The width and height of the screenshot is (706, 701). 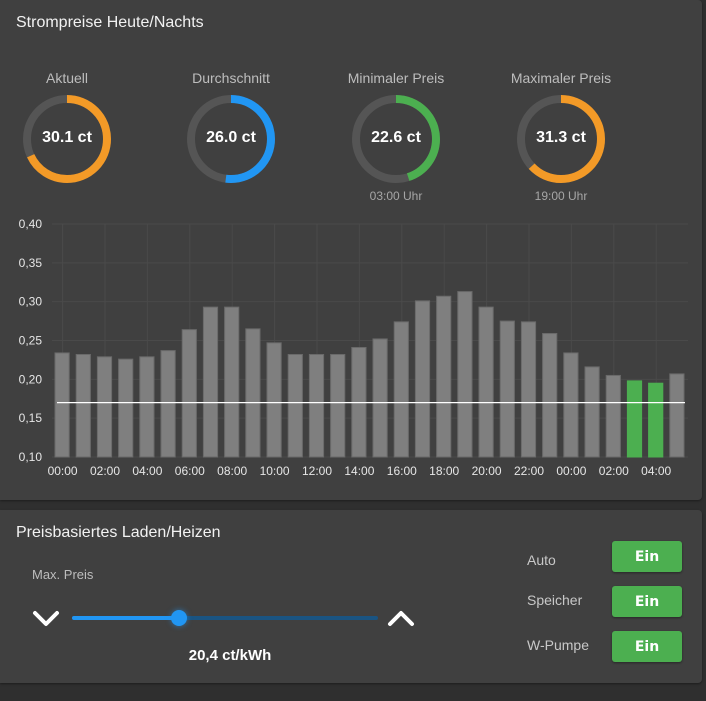 I want to click on gauge-value: 22.6 ct, so click(x=396, y=137).